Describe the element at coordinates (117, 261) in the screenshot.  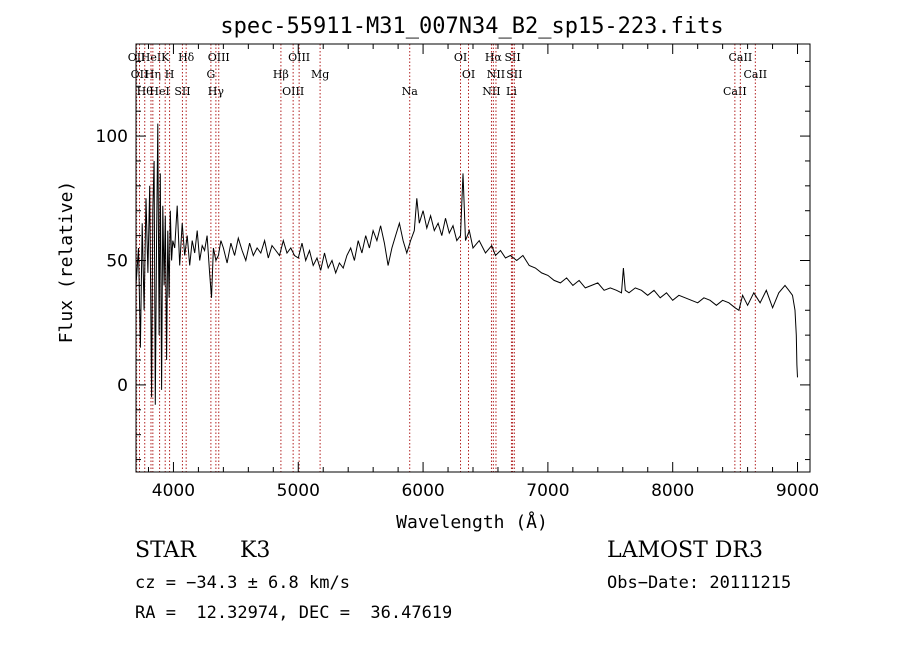
I see `y-tick-label: 50` at that location.